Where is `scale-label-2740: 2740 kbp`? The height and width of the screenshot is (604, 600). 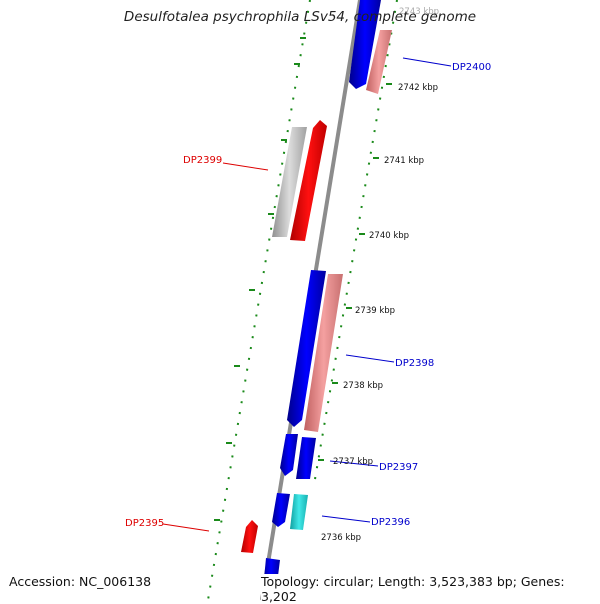 scale-label-2740: 2740 kbp is located at coordinates (389, 236).